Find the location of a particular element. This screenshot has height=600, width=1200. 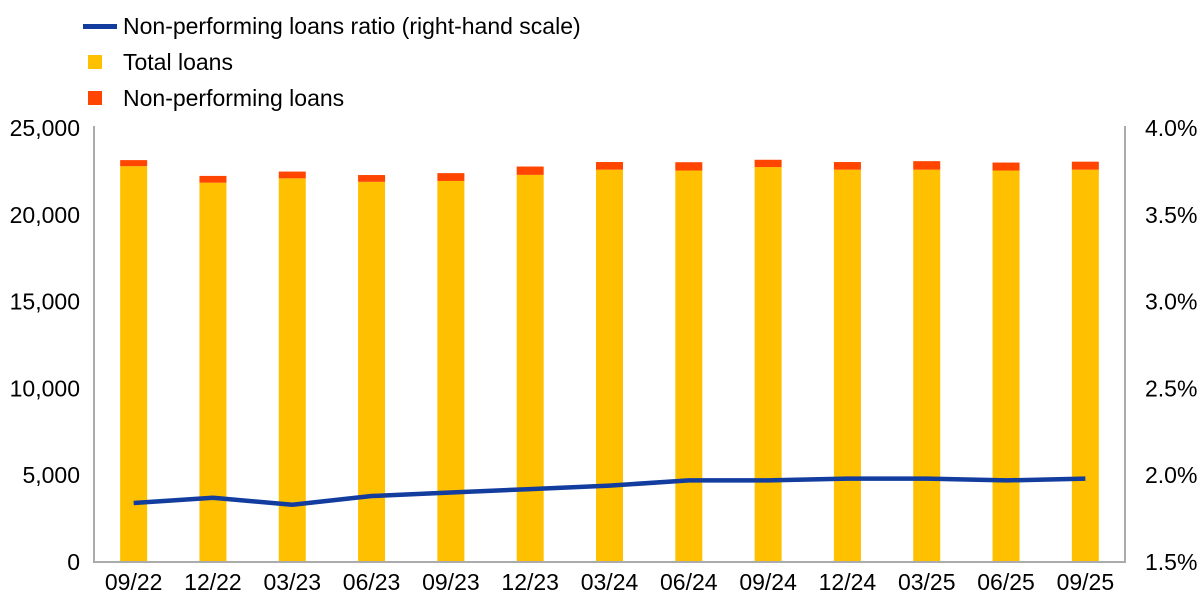

legend-label-non-performing-loans: Non-performing loans is located at coordinates (234, 97).